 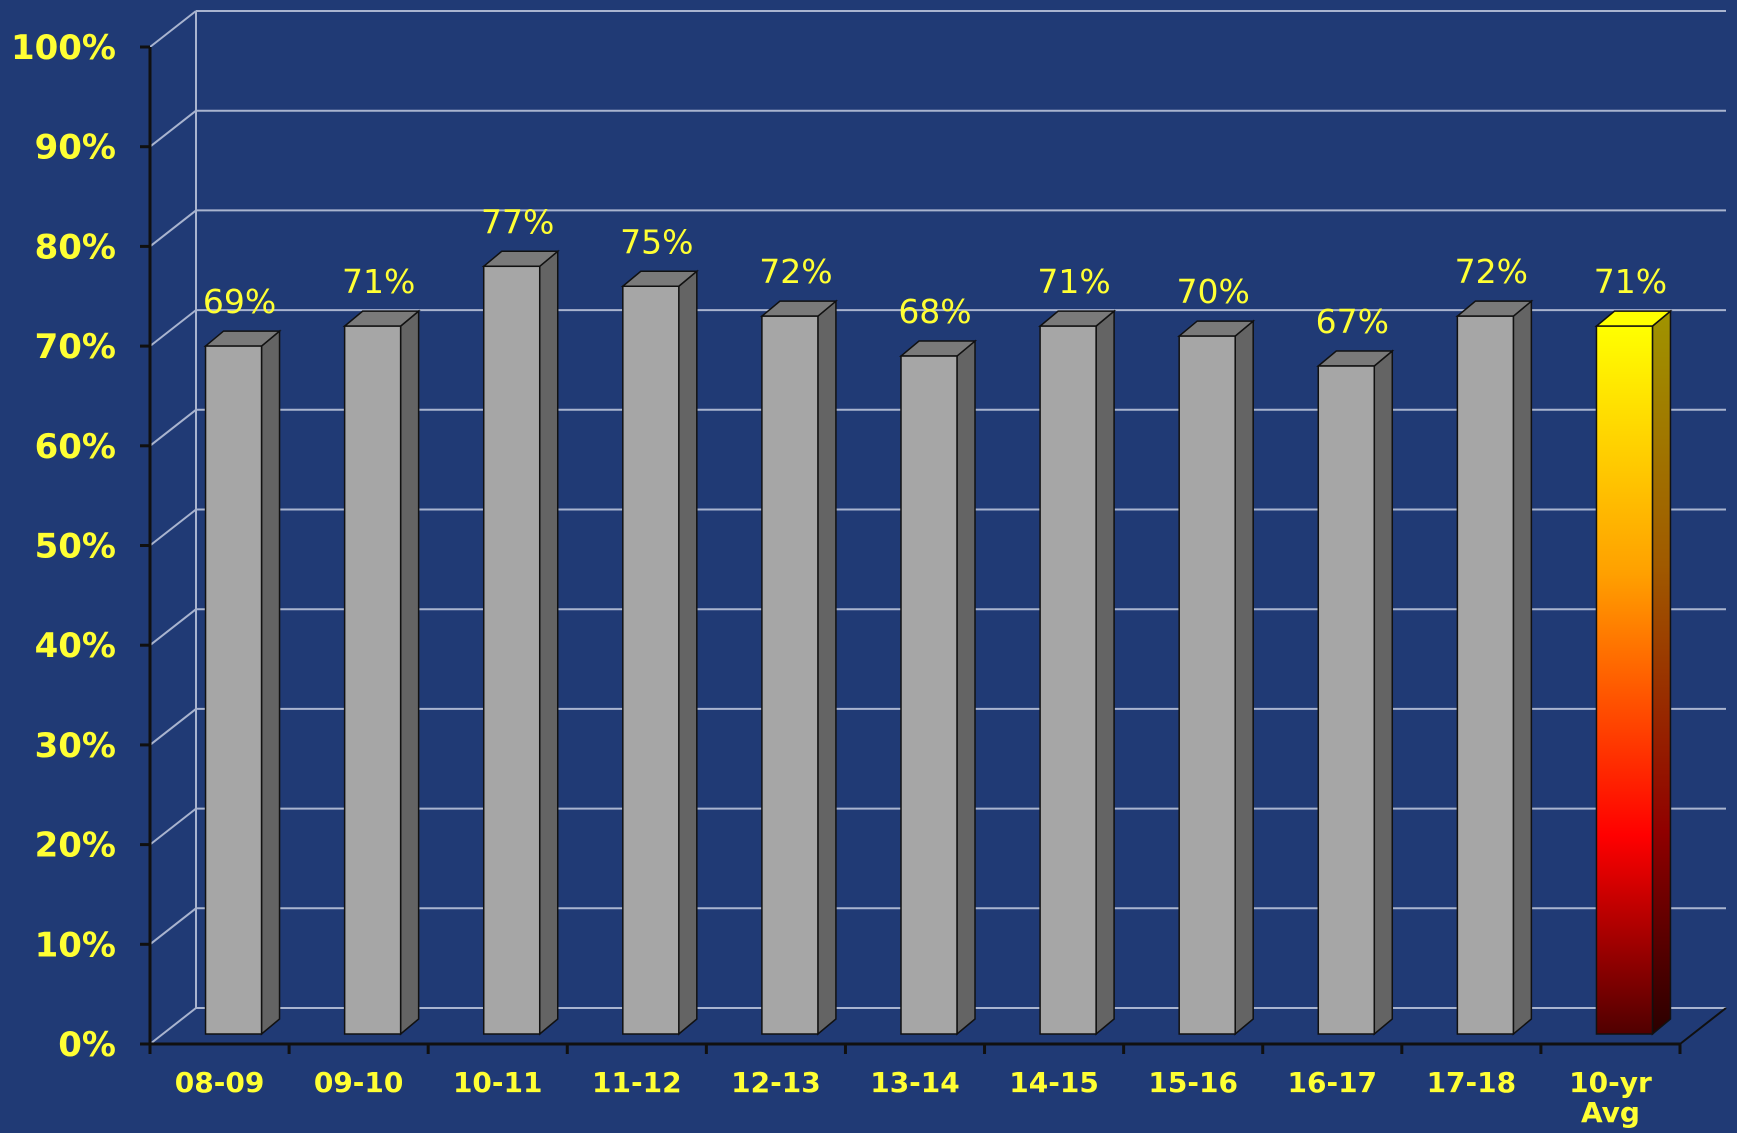 What do you see at coordinates (75, 447) in the screenshot?
I see `y-tick-label: 60%` at bounding box center [75, 447].